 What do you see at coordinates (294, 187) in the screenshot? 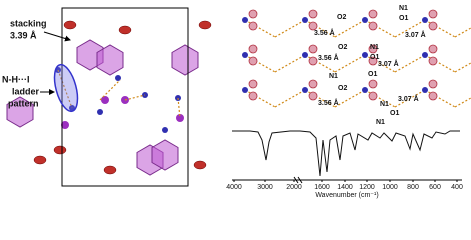
I see `x-tick-label: 2000` at bounding box center [294, 187].